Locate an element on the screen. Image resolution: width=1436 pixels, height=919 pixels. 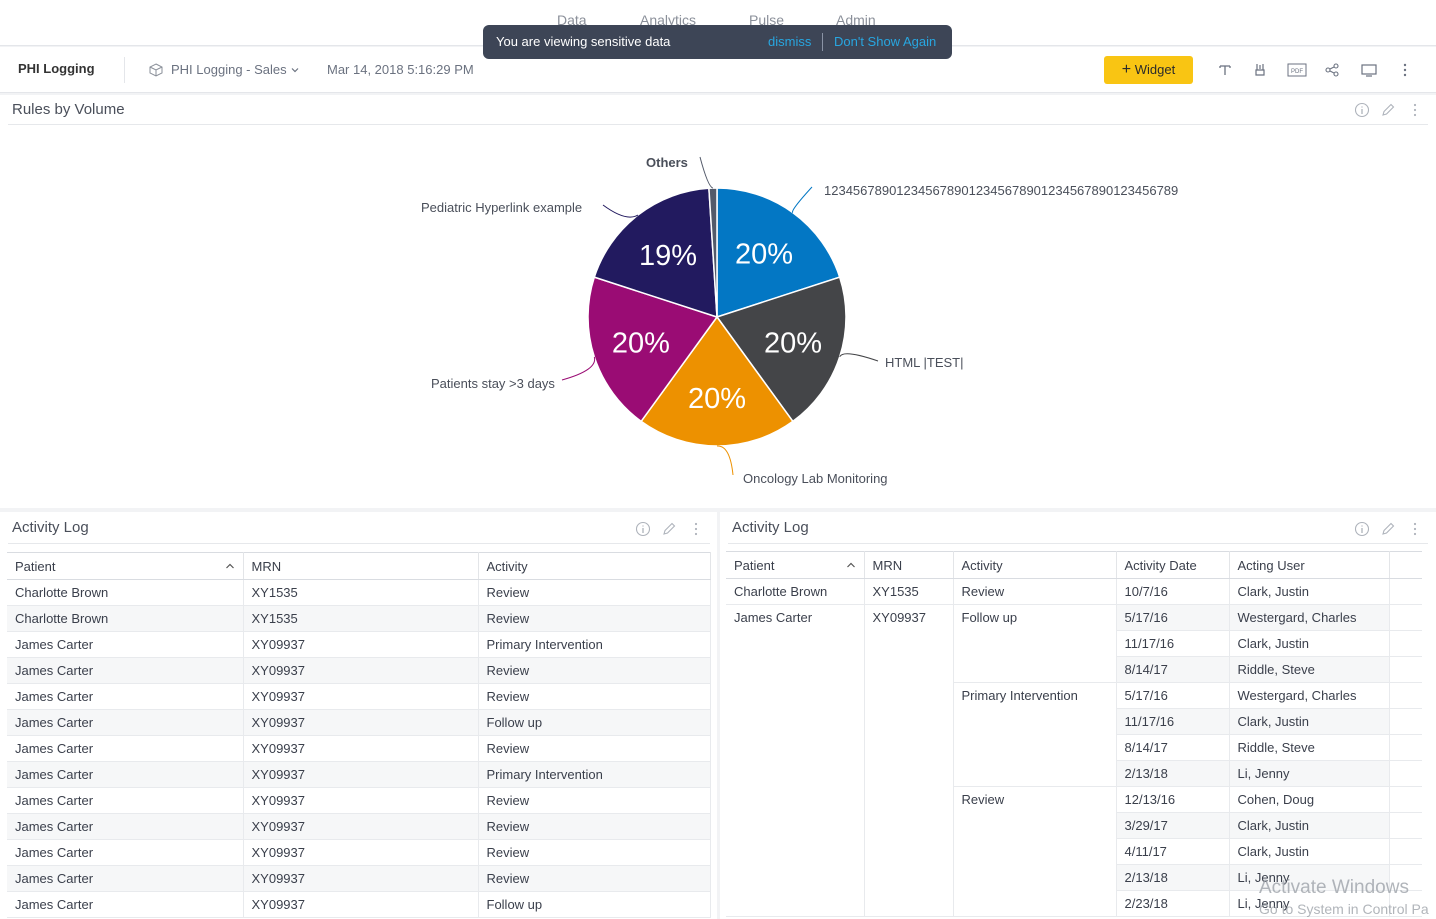
column-header-activity-date: Activity Date is located at coordinates (1173, 565).